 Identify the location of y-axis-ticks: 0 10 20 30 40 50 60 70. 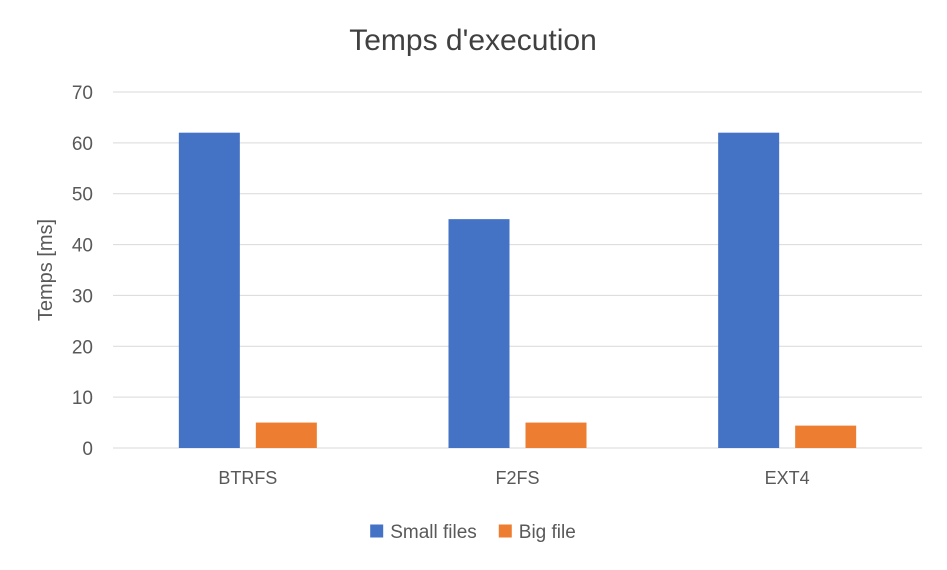
(82, 271).